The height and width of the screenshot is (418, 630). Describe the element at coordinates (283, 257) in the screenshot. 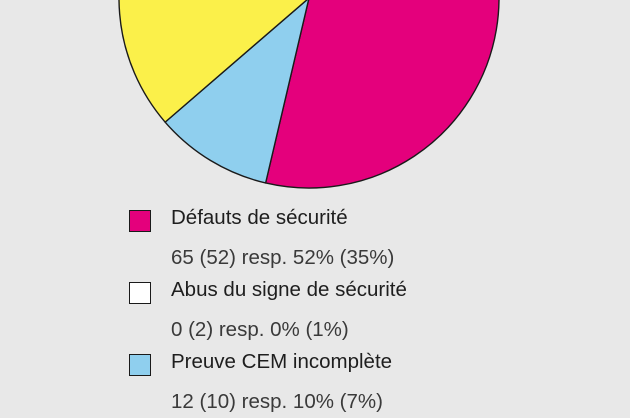

I see `legend-value-safety-defects: 65 (52) resp. 52% (35%)` at that location.